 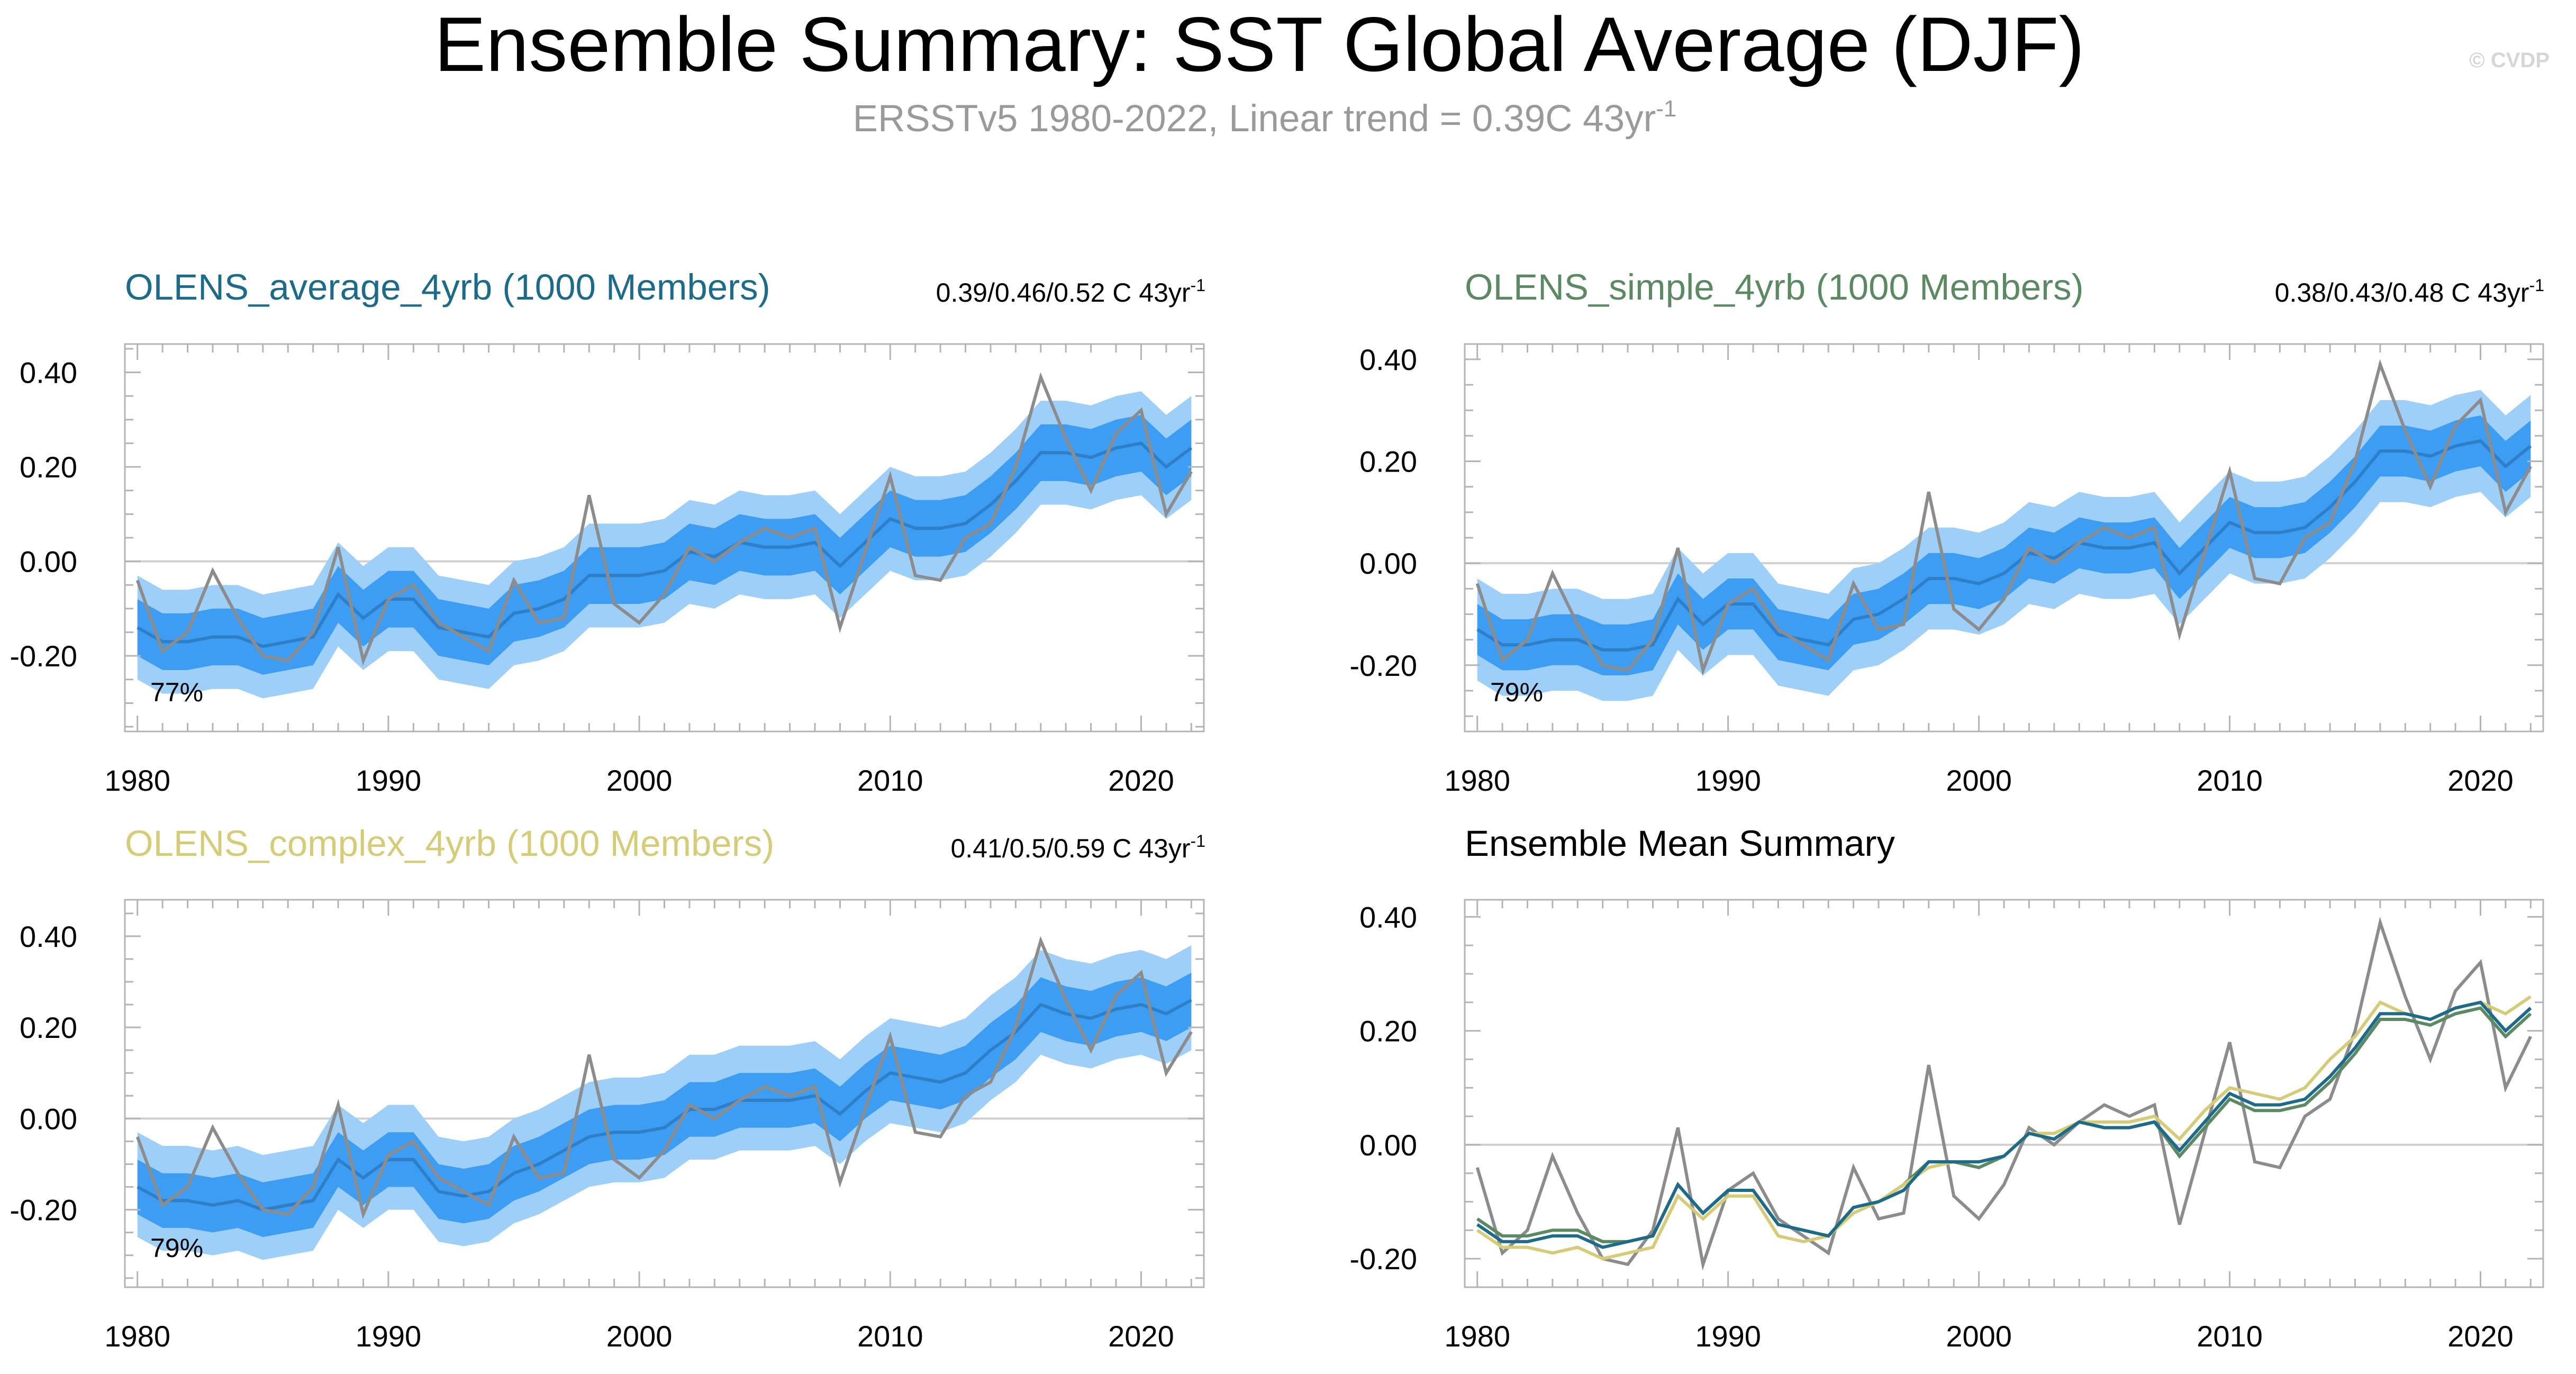 I want to click on plot-frame, so click(x=2004, y=1093).